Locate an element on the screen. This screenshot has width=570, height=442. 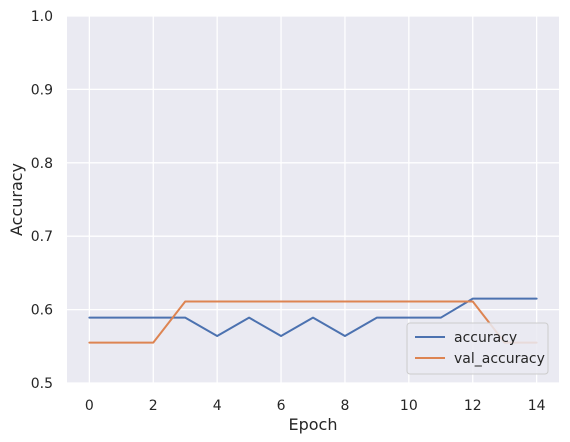
x-tick-label: 6 is located at coordinates (281, 406).